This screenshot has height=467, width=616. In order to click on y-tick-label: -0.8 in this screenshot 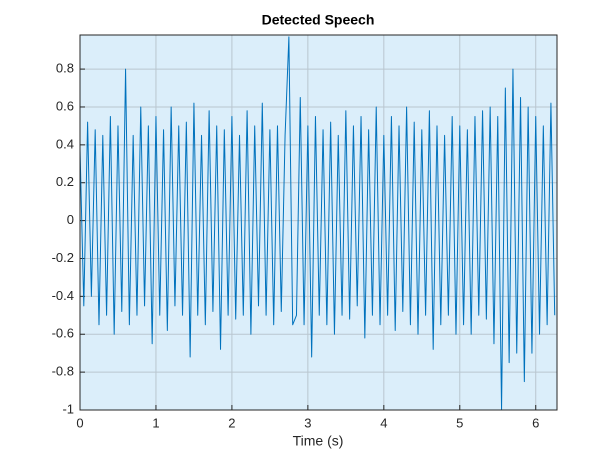, I will do `click(63, 371)`.